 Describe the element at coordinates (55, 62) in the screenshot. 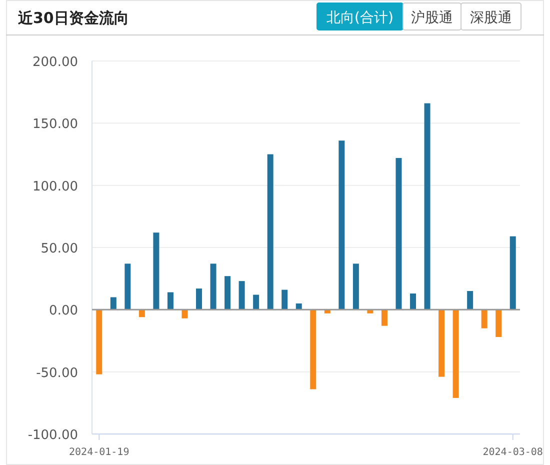

I see `y-tick-label: 200.00` at that location.